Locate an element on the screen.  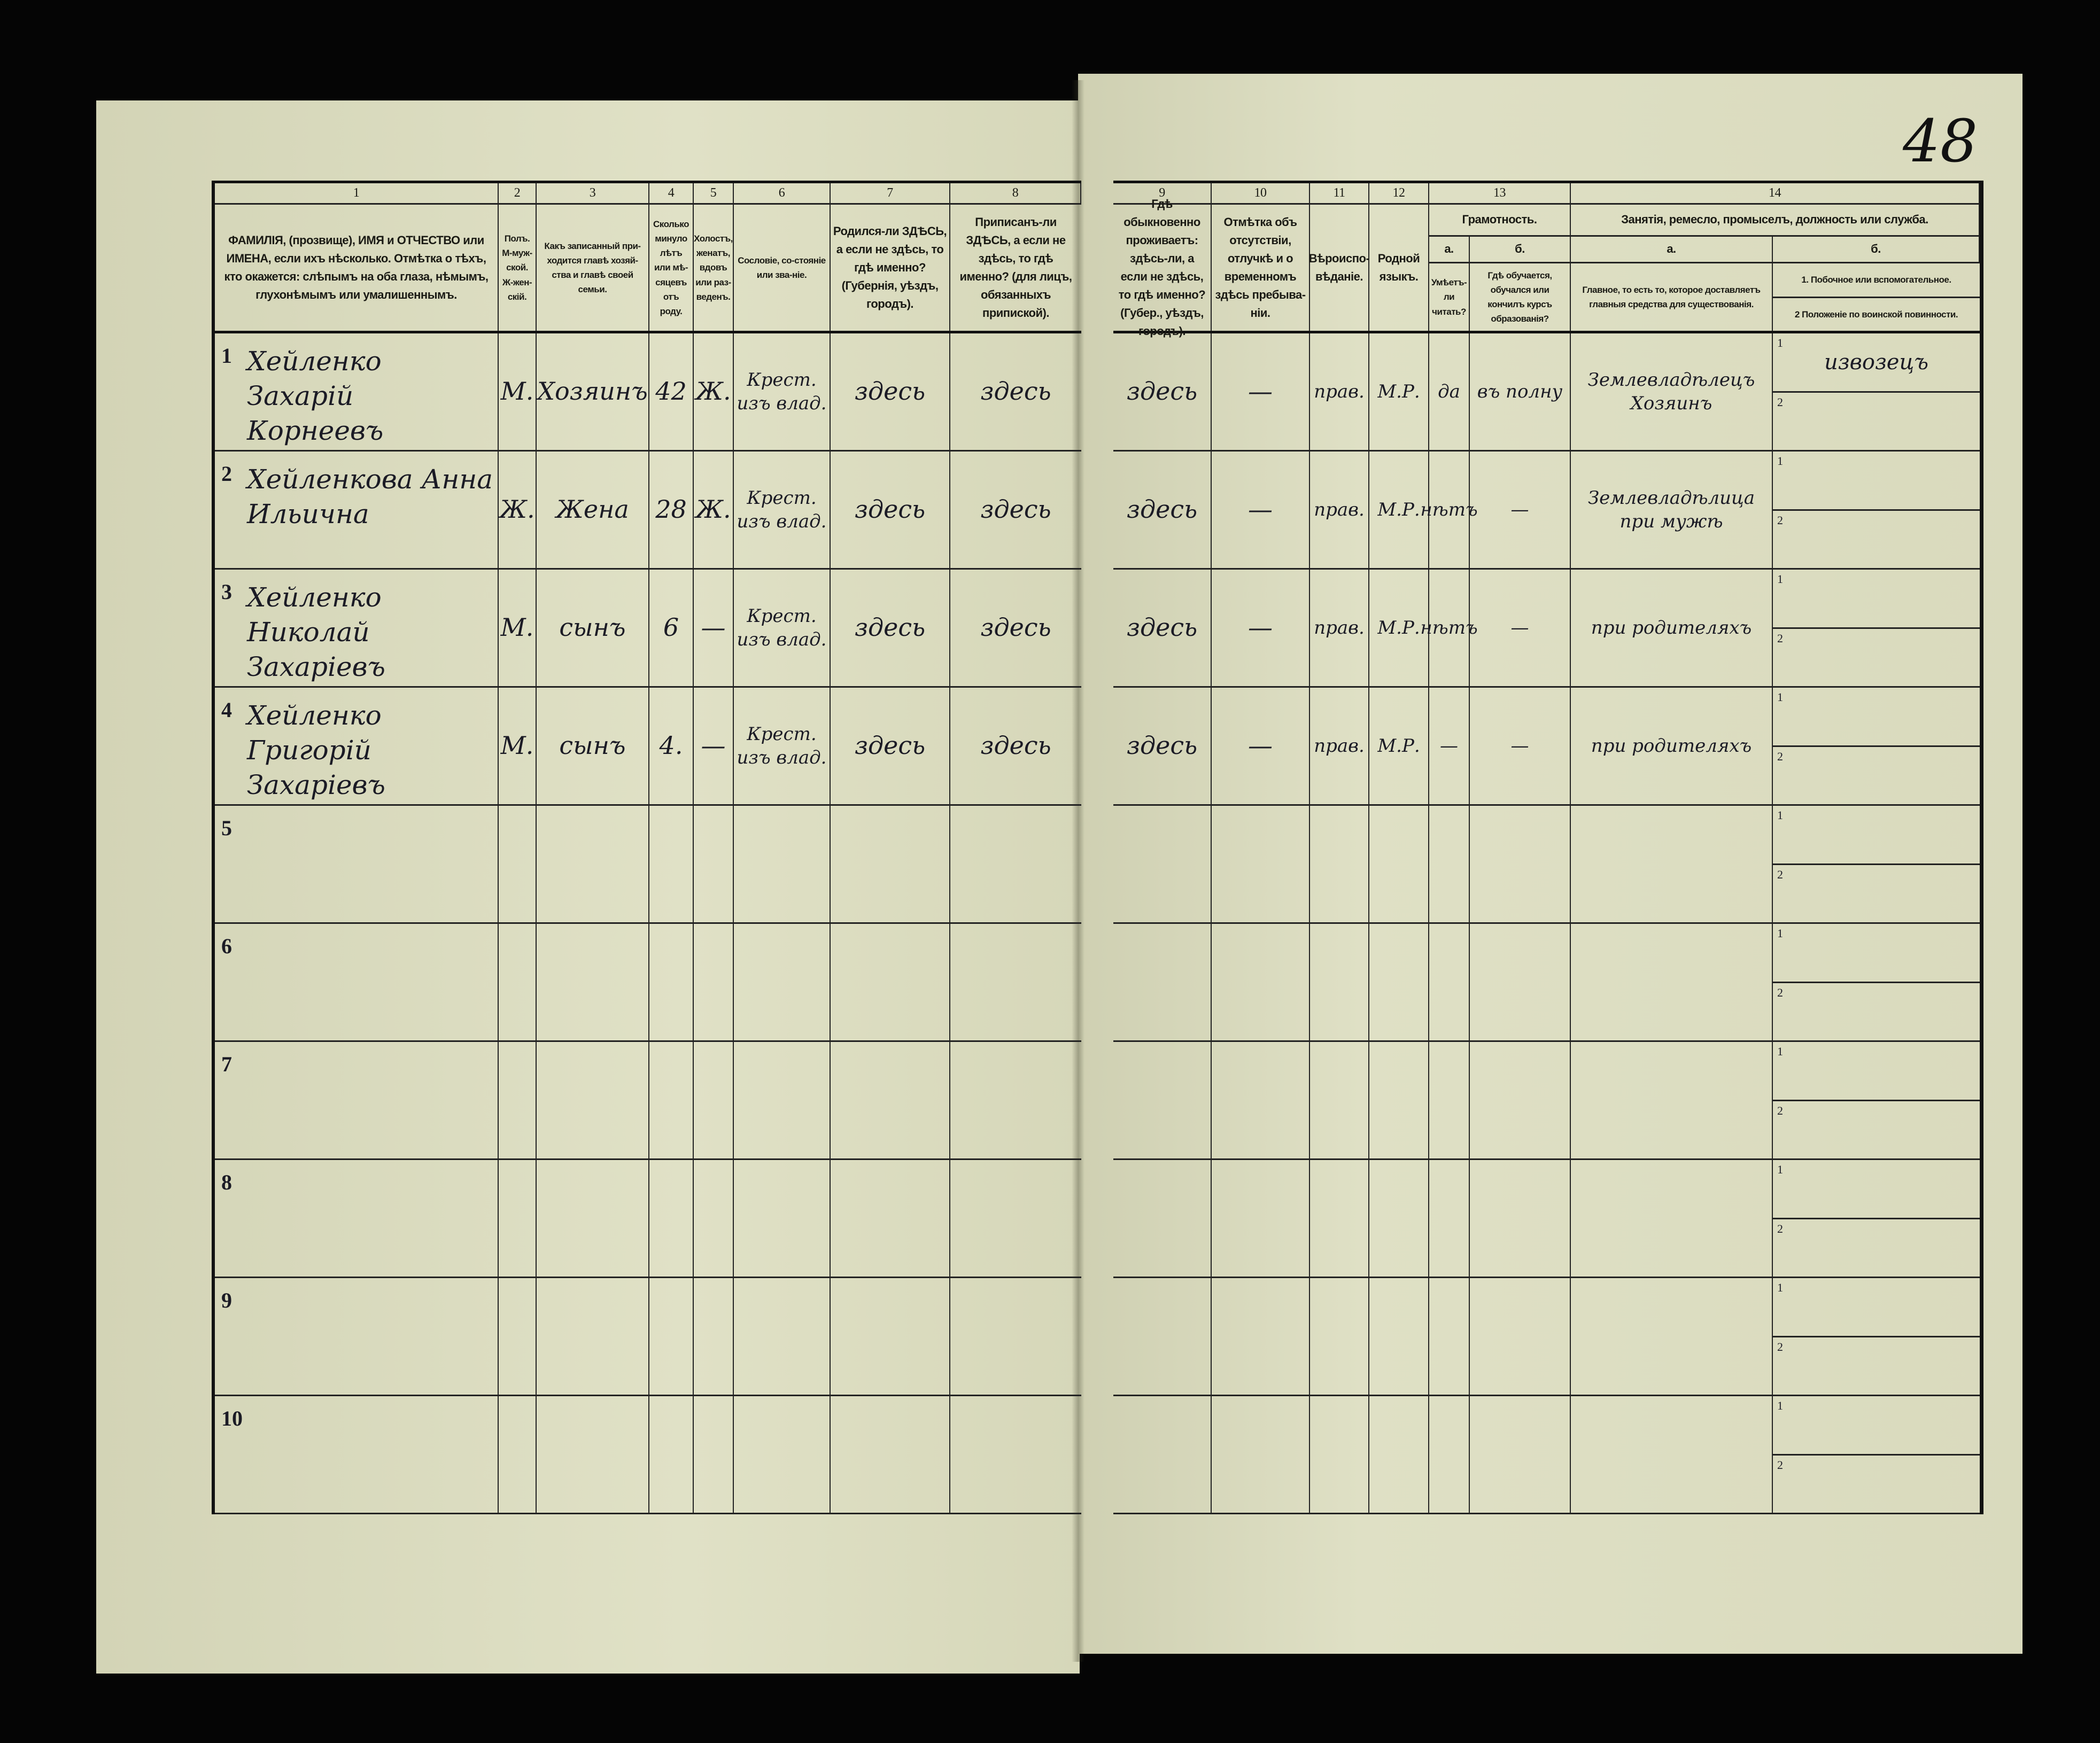
row-number: 10 is located at coordinates (232, 1418).